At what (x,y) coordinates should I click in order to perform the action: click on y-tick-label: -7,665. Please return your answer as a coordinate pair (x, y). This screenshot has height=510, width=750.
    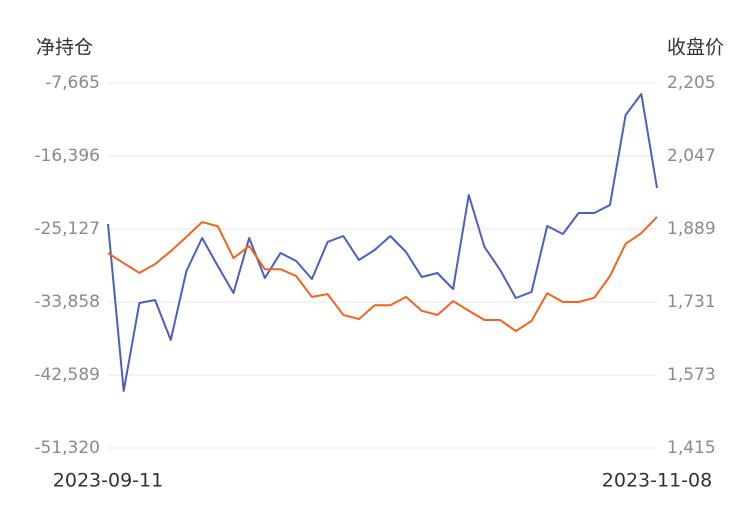
    Looking at the image, I should click on (72, 83).